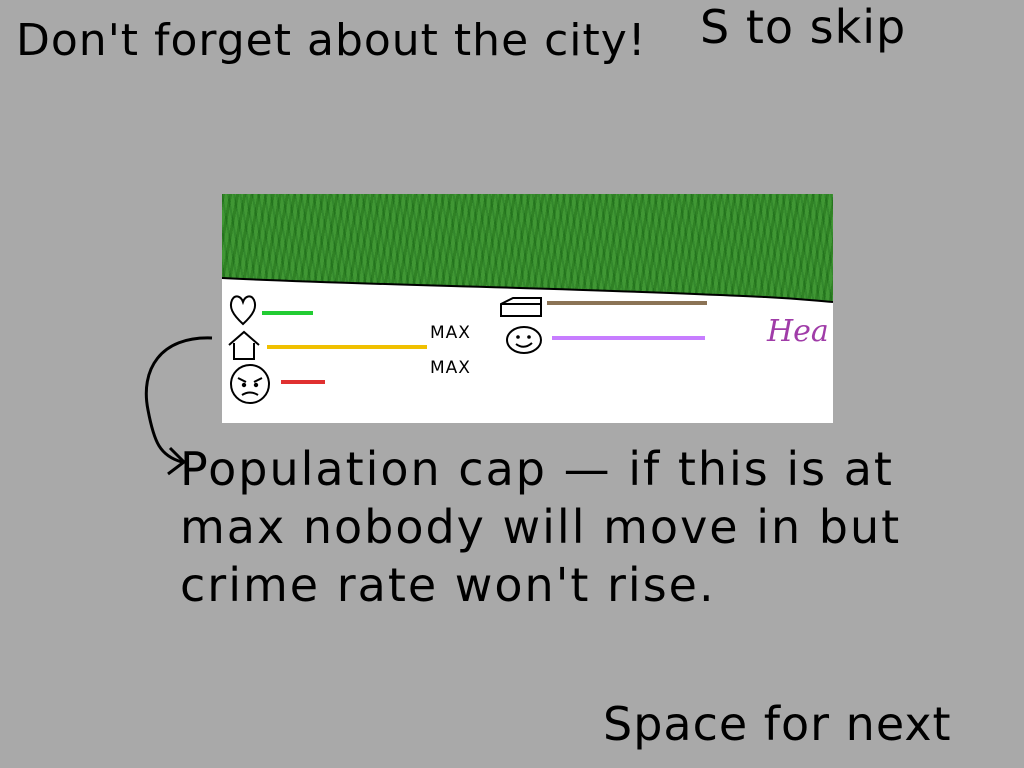  What do you see at coordinates (243, 310) in the screenshot?
I see `heart-icon` at bounding box center [243, 310].